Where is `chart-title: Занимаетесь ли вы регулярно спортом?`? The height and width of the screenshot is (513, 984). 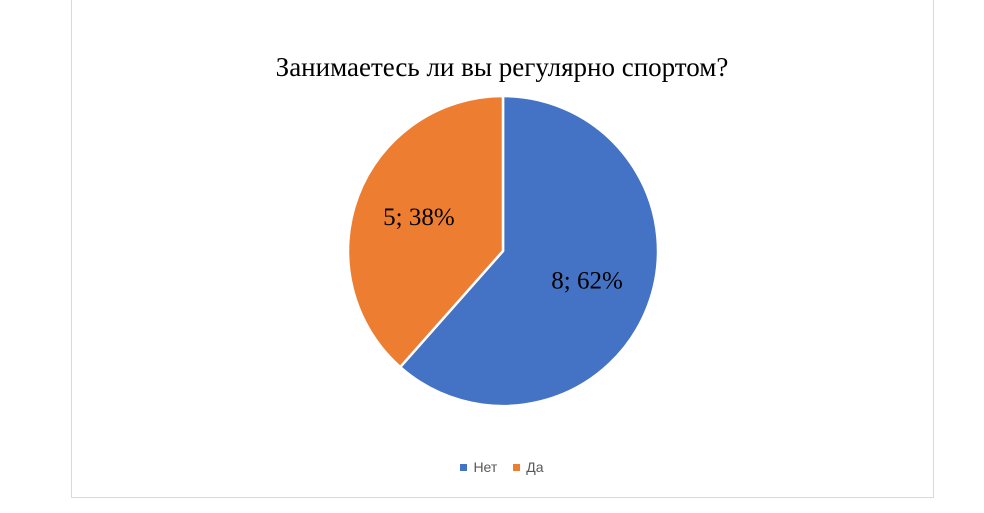 chart-title: Занимаетесь ли вы регулярно спортом? is located at coordinates (502, 67).